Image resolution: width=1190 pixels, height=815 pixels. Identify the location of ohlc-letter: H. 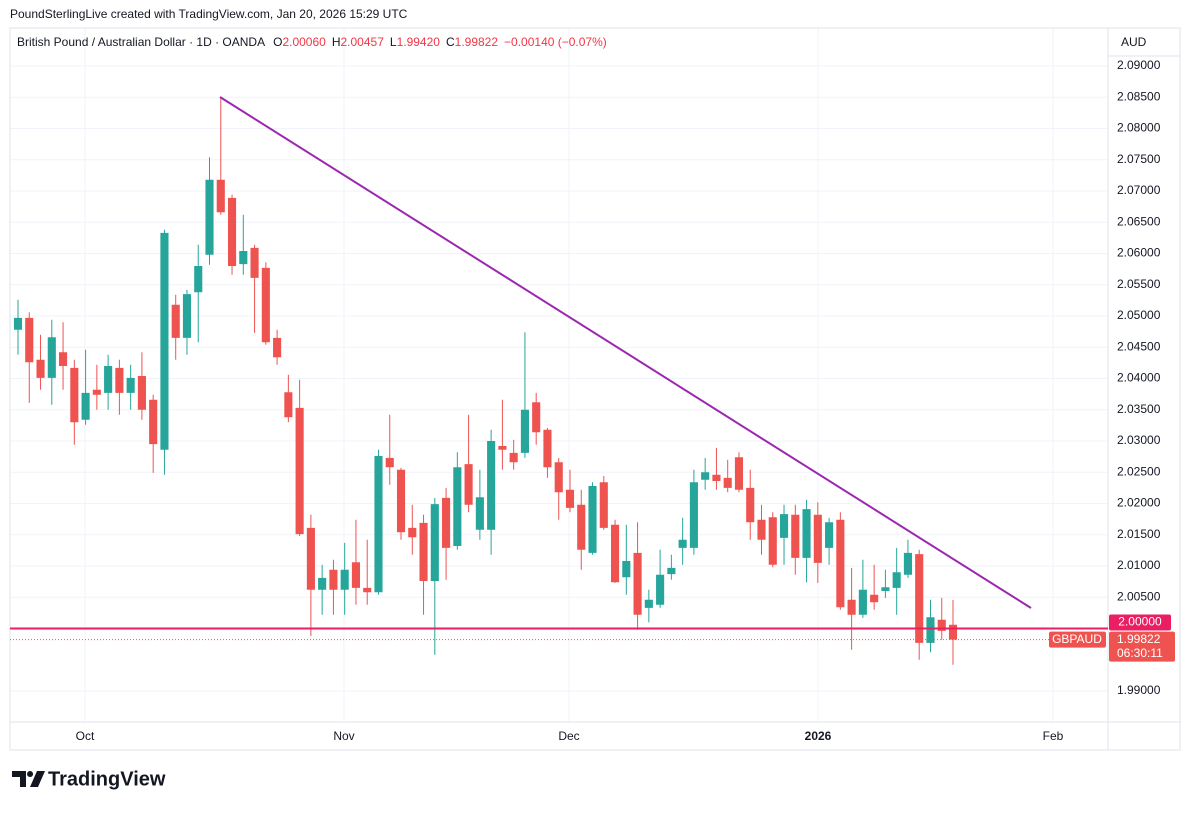
(336, 42).